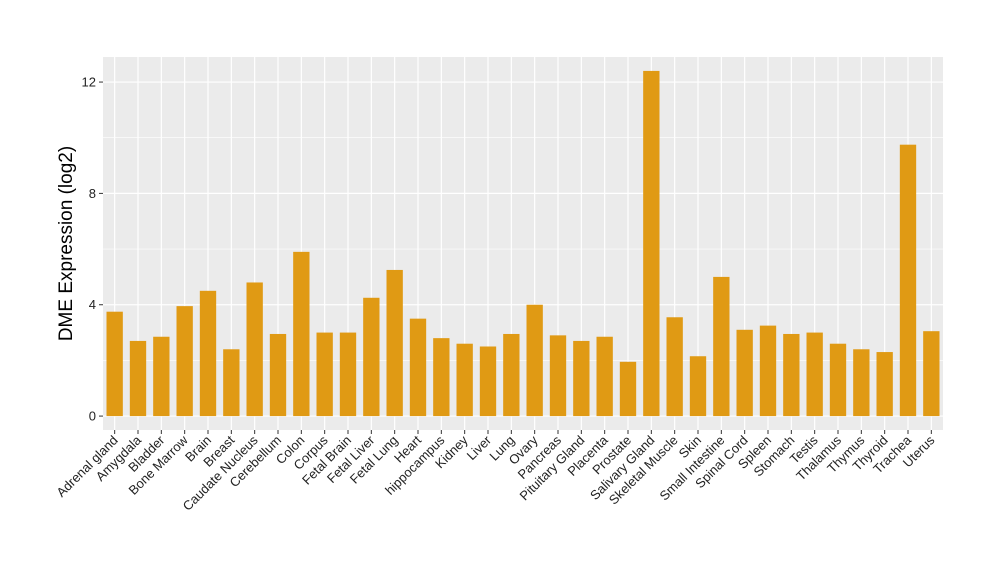 This screenshot has height=580, width=1000. I want to click on y-axis: 0 4 8 12, so click(92, 249).